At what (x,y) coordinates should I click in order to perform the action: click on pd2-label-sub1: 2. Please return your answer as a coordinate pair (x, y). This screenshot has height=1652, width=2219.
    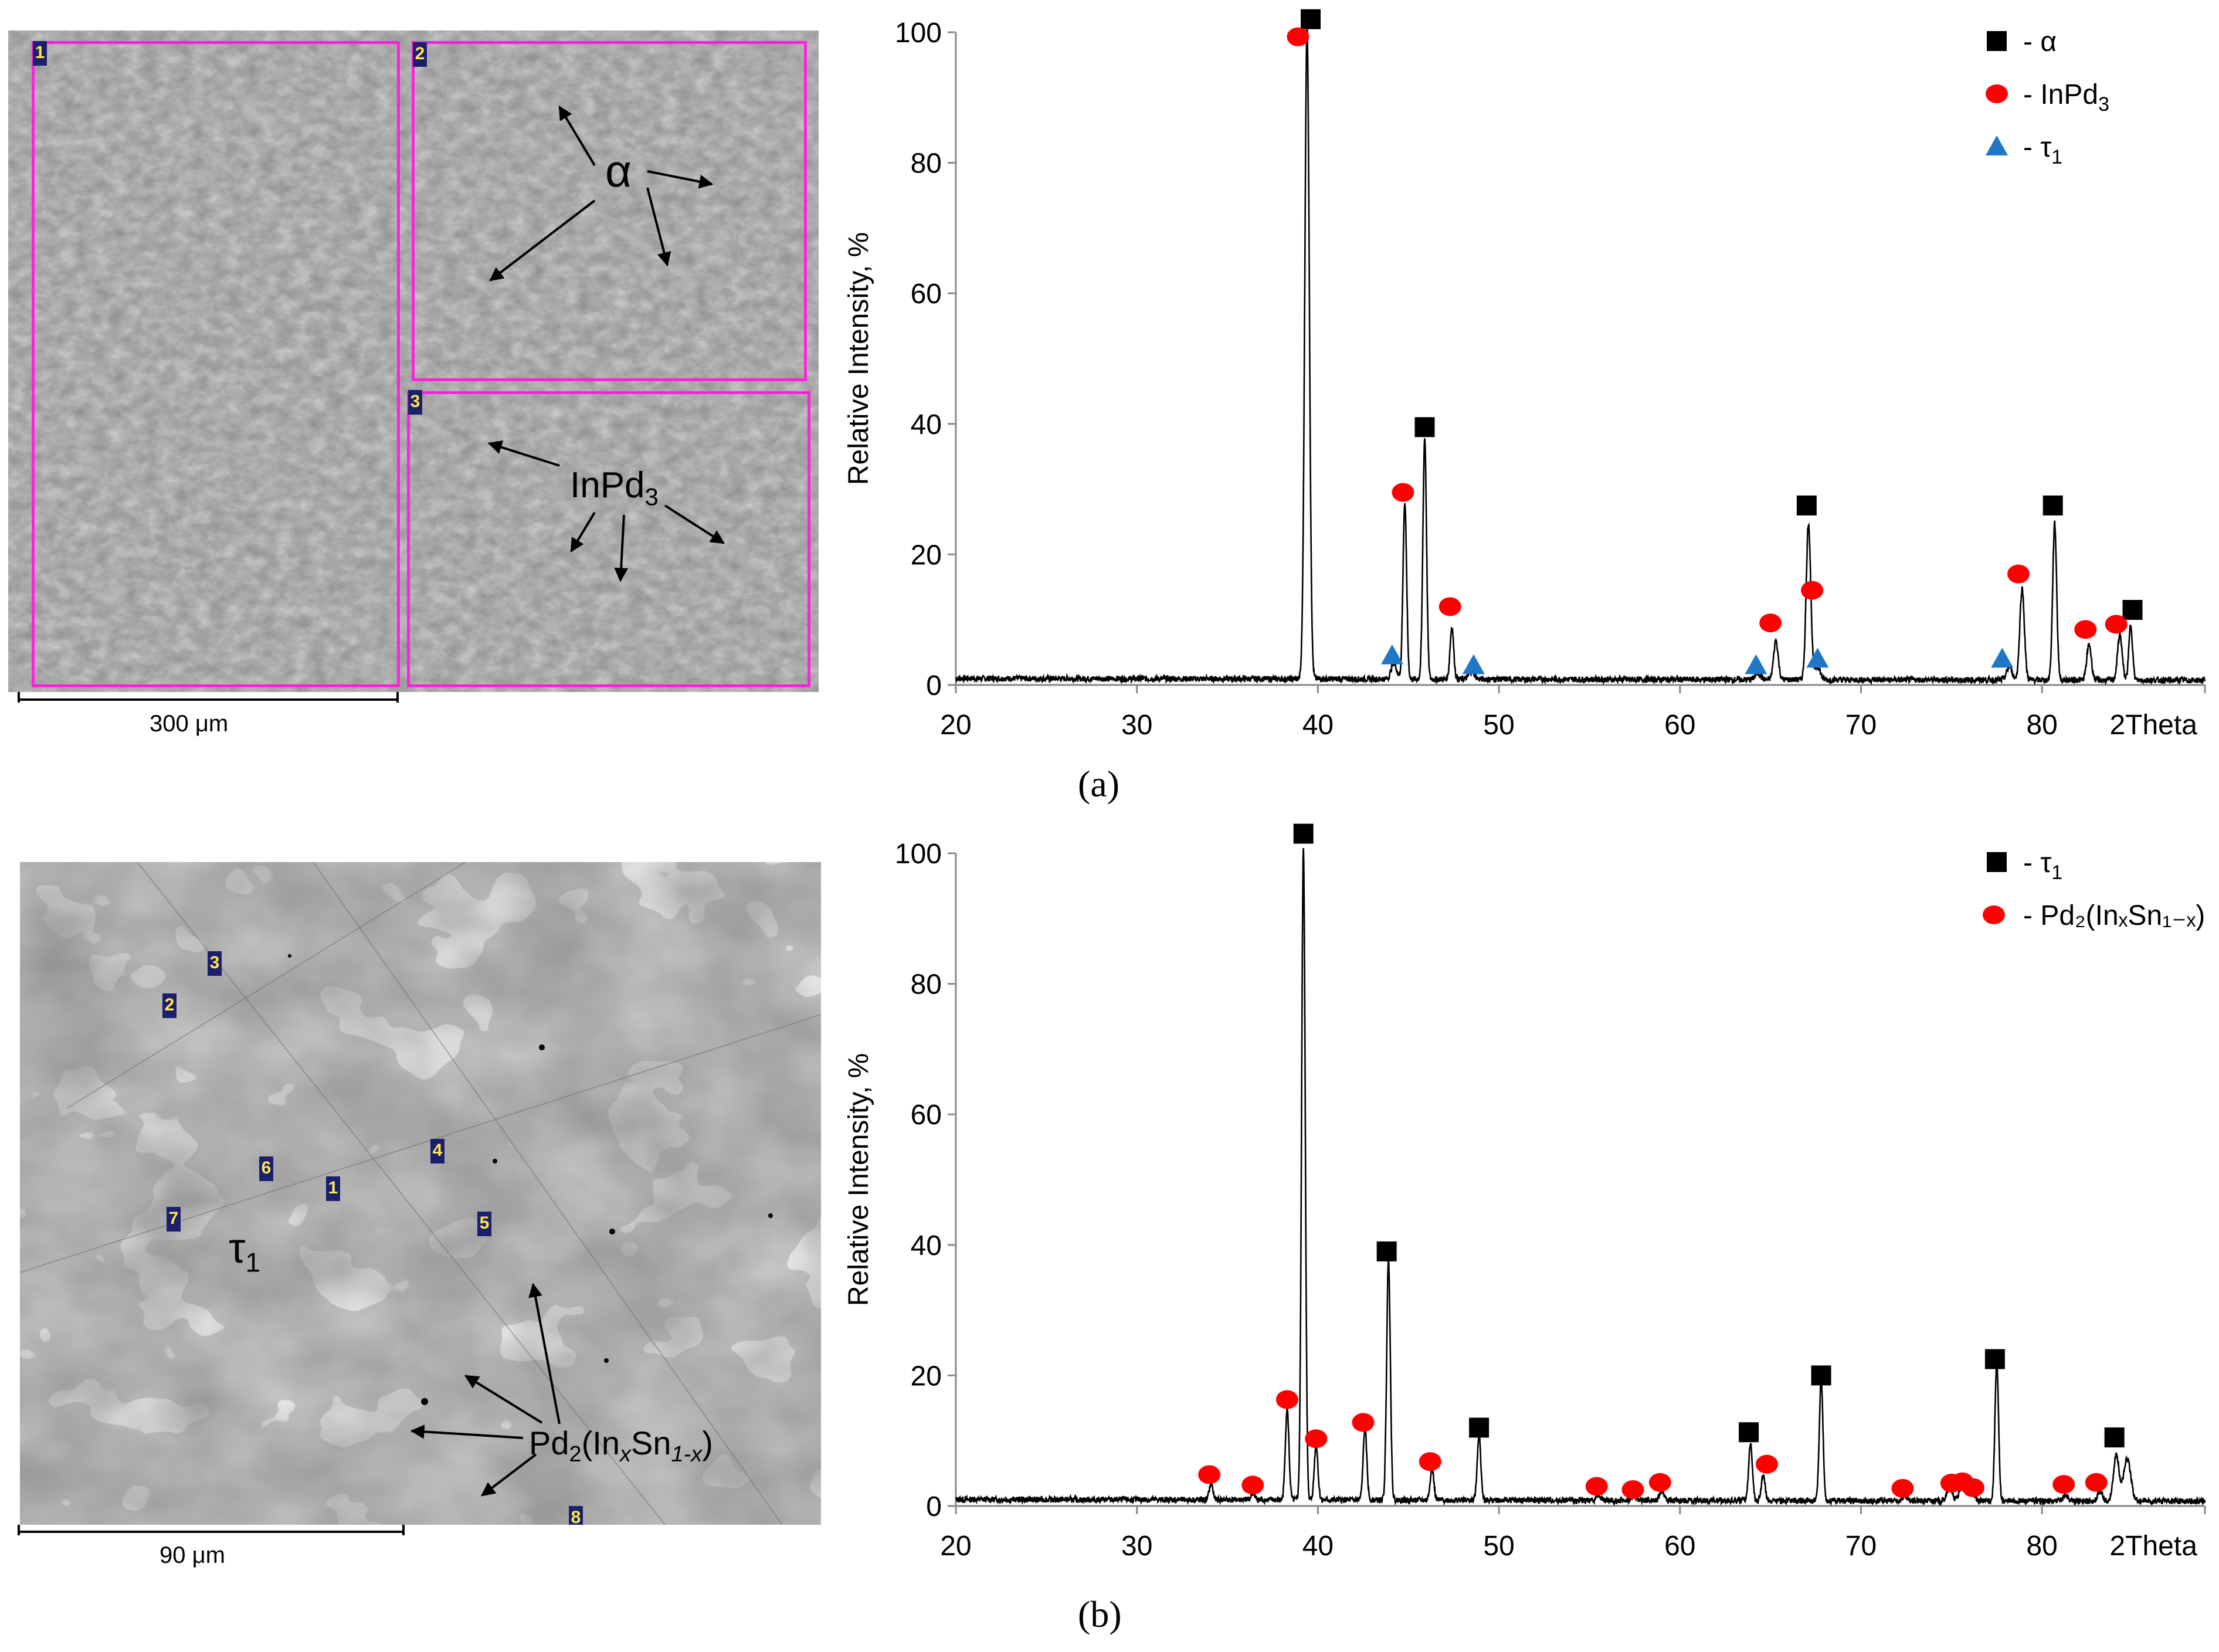
    Looking at the image, I should click on (575, 1454).